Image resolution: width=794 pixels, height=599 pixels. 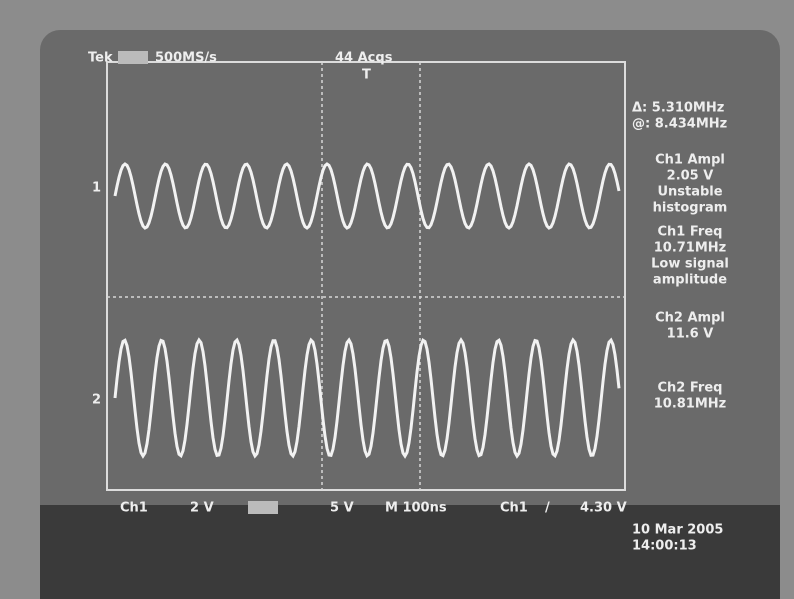 I want to click on ch2-scale: 5 V, so click(x=342, y=508).